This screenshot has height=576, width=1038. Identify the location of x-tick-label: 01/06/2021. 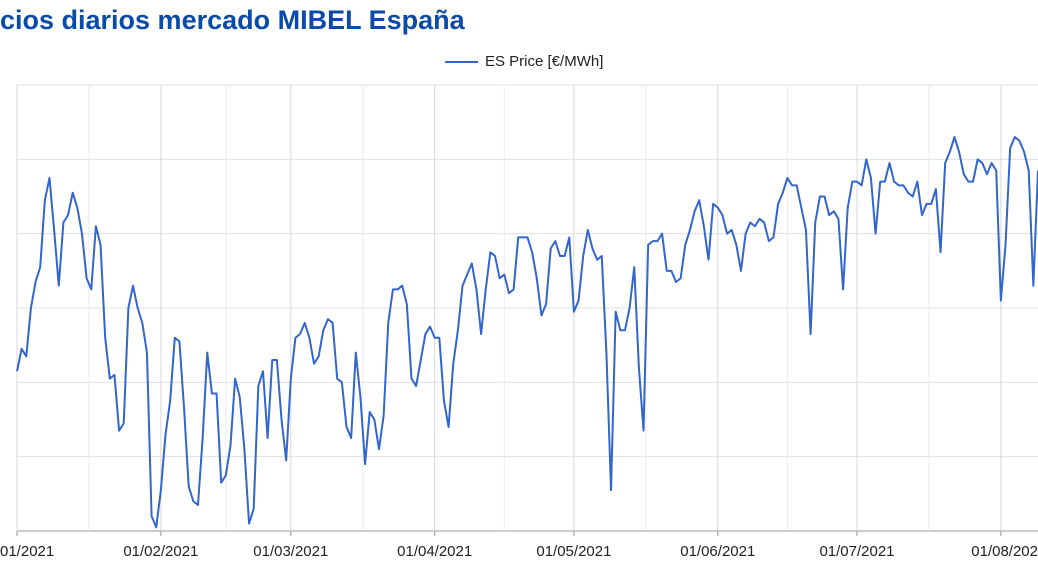
(717, 551).